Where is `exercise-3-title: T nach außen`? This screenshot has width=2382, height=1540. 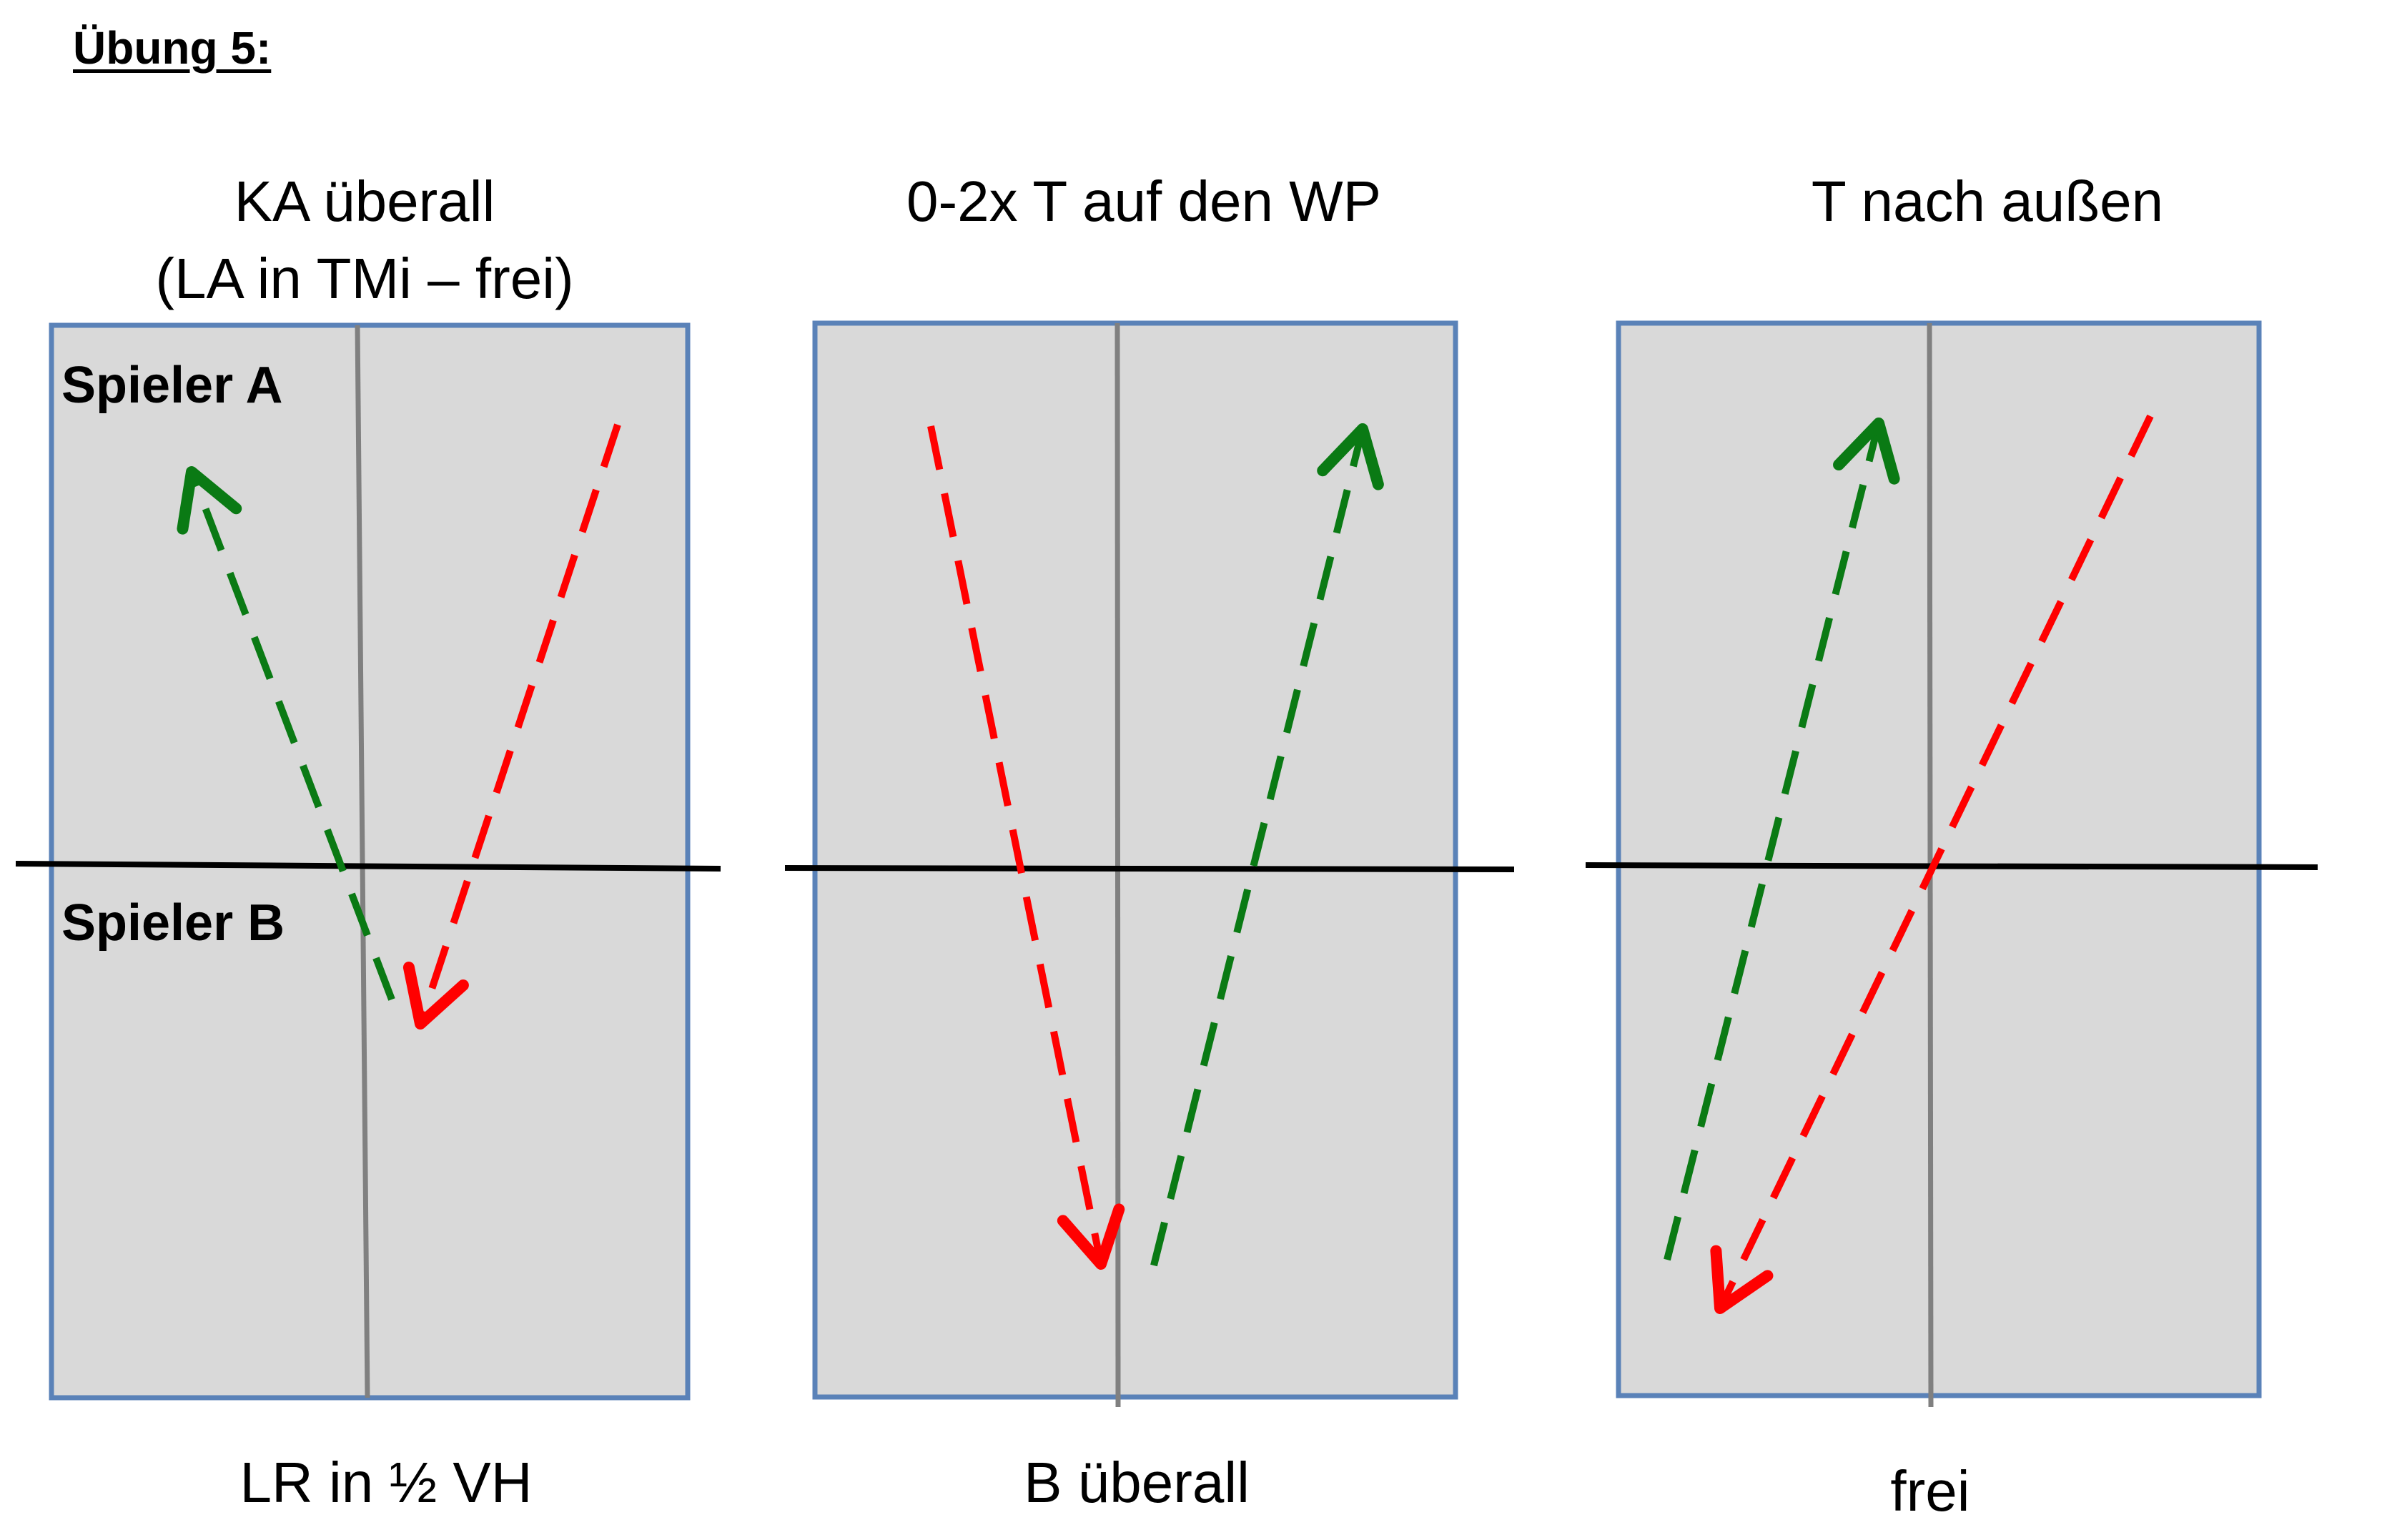
exercise-3-title: T nach außen is located at coordinates (1987, 202).